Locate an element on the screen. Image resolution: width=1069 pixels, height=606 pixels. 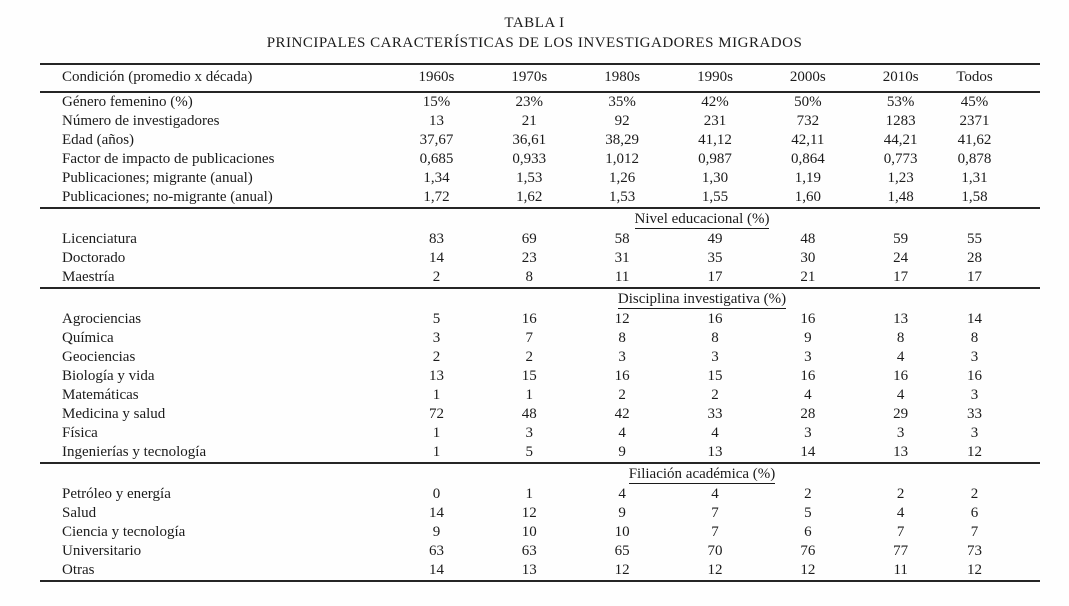
cell-value: 31 is located at coordinates (622, 258).